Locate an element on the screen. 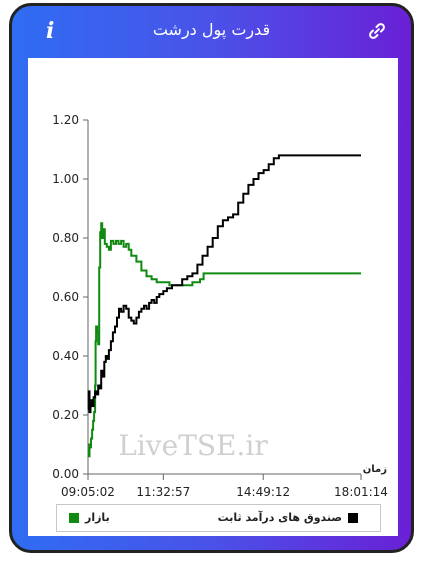  y-tick-label: 0.00 is located at coordinates (65, 474).